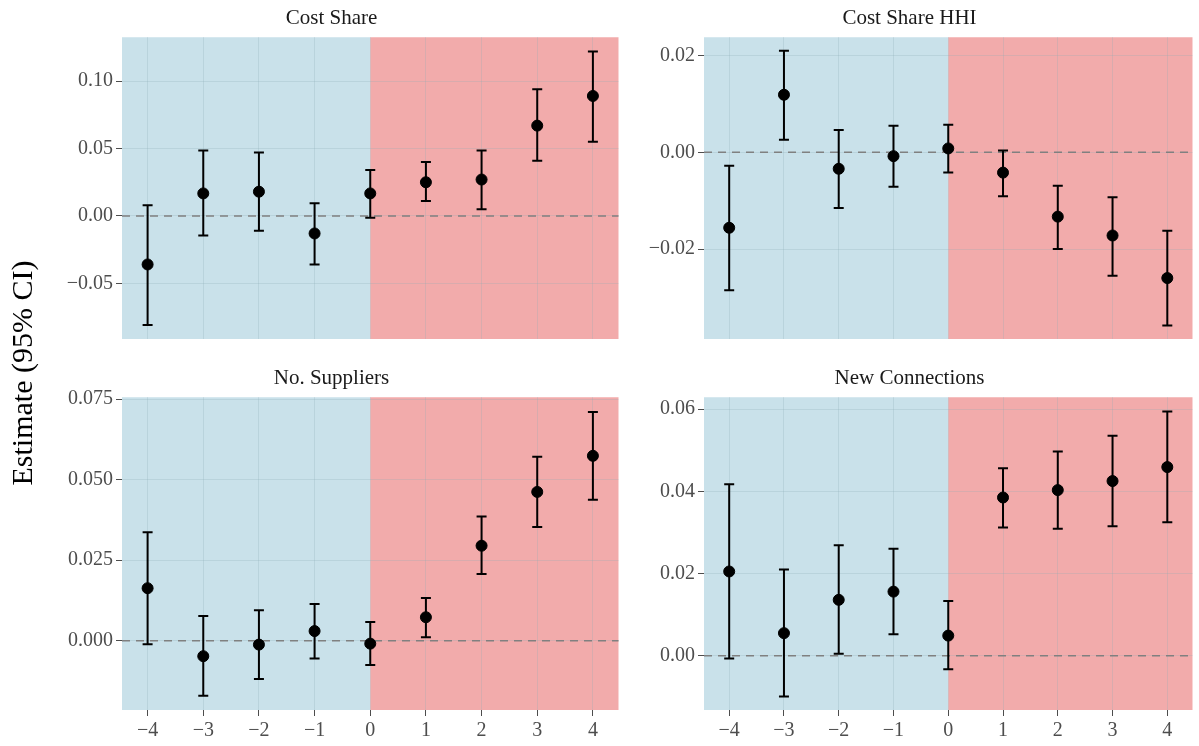 The width and height of the screenshot is (1199, 746). What do you see at coordinates (90, 558) in the screenshot?
I see `y-tick-label: 0.025` at bounding box center [90, 558].